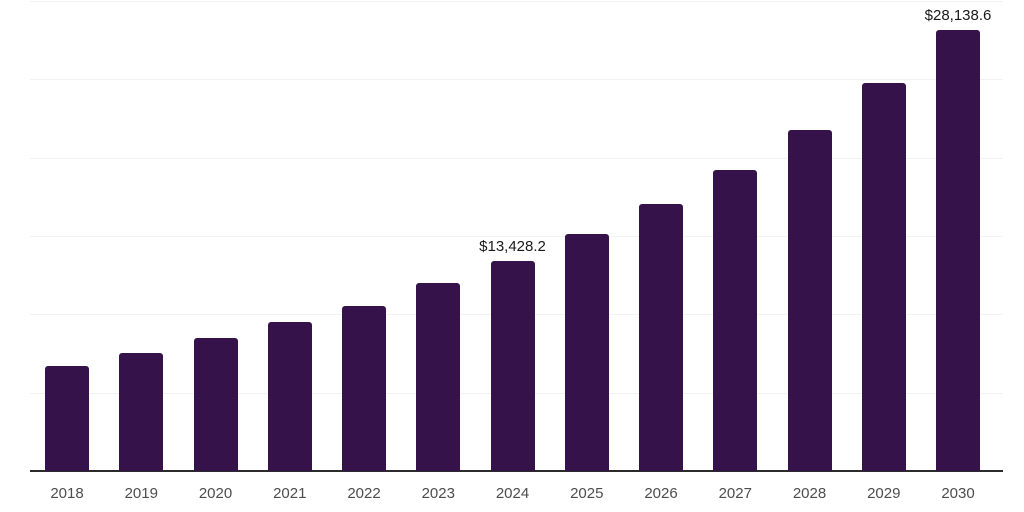  Describe the element at coordinates (735, 493) in the screenshot. I see `x-tick-label-2027: 2027` at that location.